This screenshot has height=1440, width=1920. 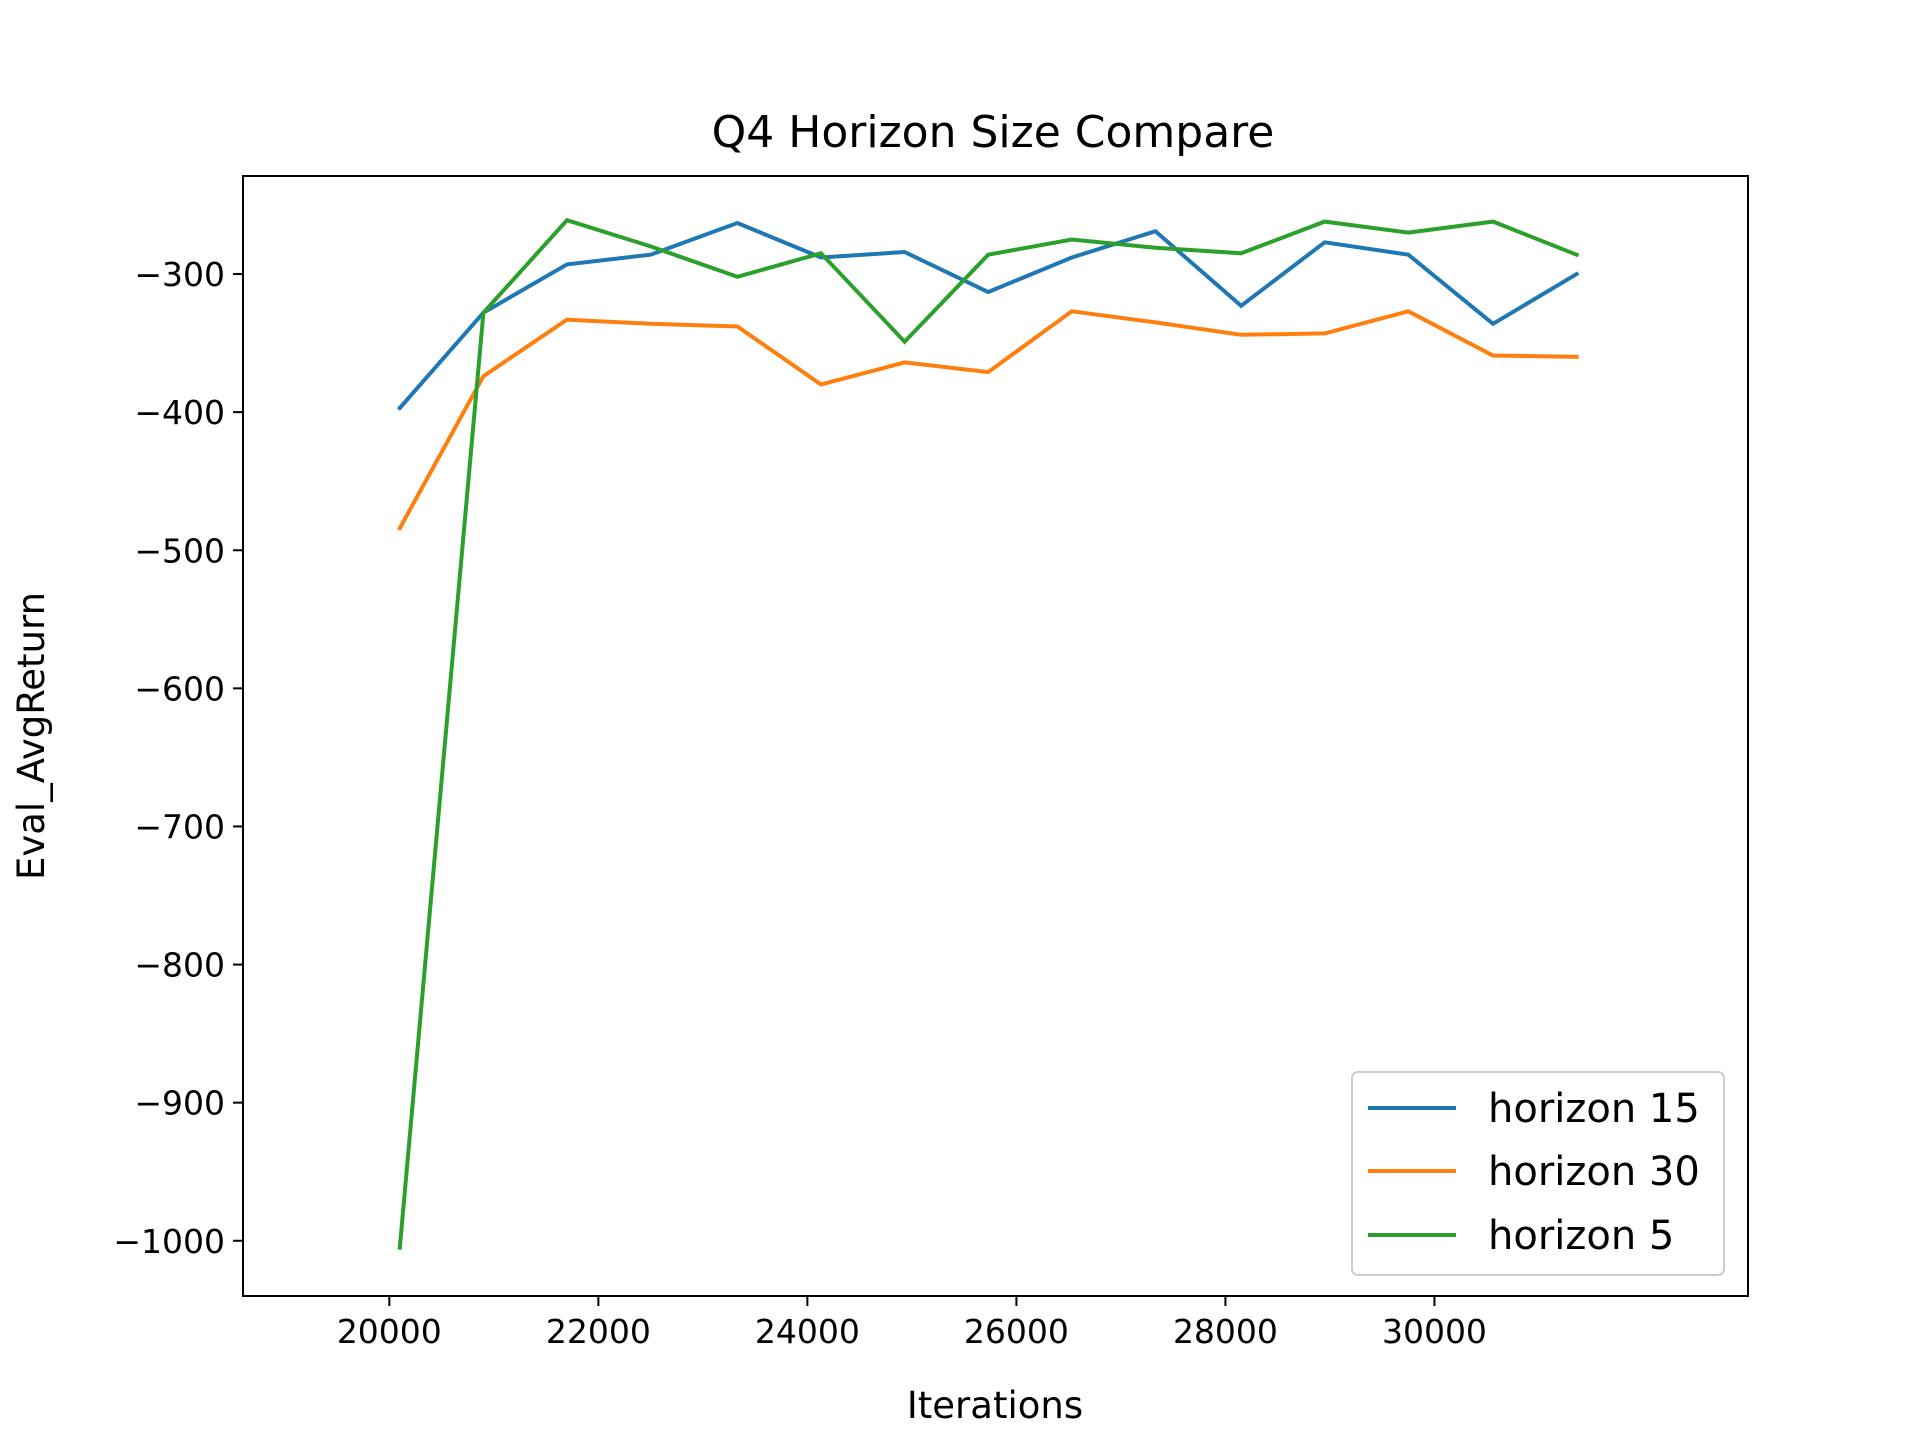 I want to click on x-tick-label: 20000, so click(x=389, y=1331).